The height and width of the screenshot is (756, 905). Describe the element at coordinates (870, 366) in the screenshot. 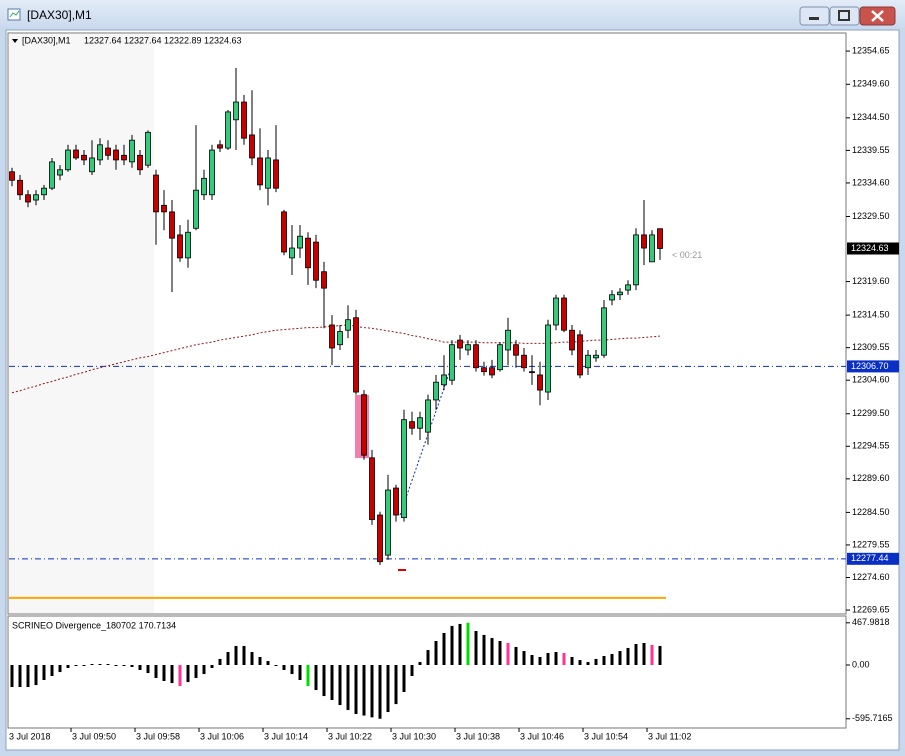

I see `level-label: 12306.70` at that location.